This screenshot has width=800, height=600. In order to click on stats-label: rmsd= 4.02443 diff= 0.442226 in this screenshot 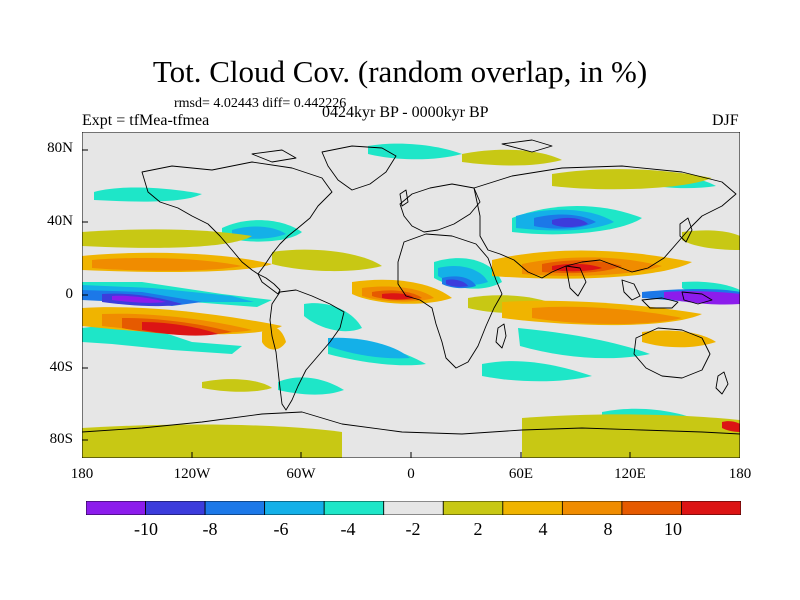, I will do `click(260, 103)`.